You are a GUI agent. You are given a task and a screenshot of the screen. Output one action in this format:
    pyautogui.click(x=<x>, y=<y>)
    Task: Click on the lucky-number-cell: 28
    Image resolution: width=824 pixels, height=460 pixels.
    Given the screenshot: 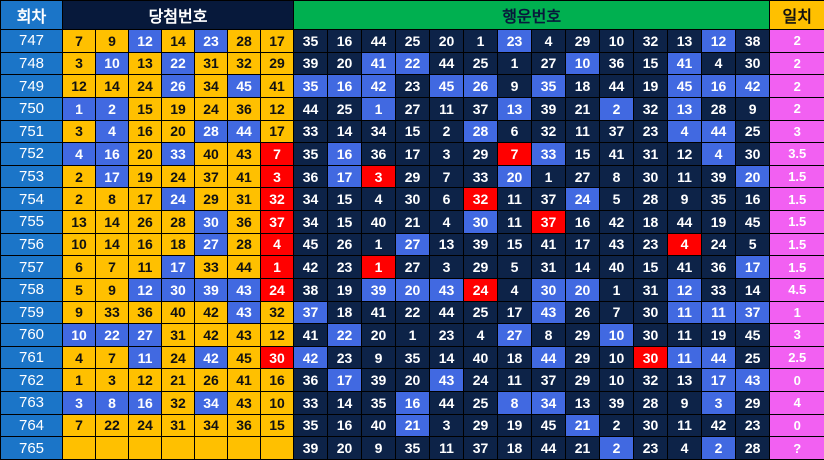 What is the action you would take?
    pyautogui.click(x=651, y=199)
    